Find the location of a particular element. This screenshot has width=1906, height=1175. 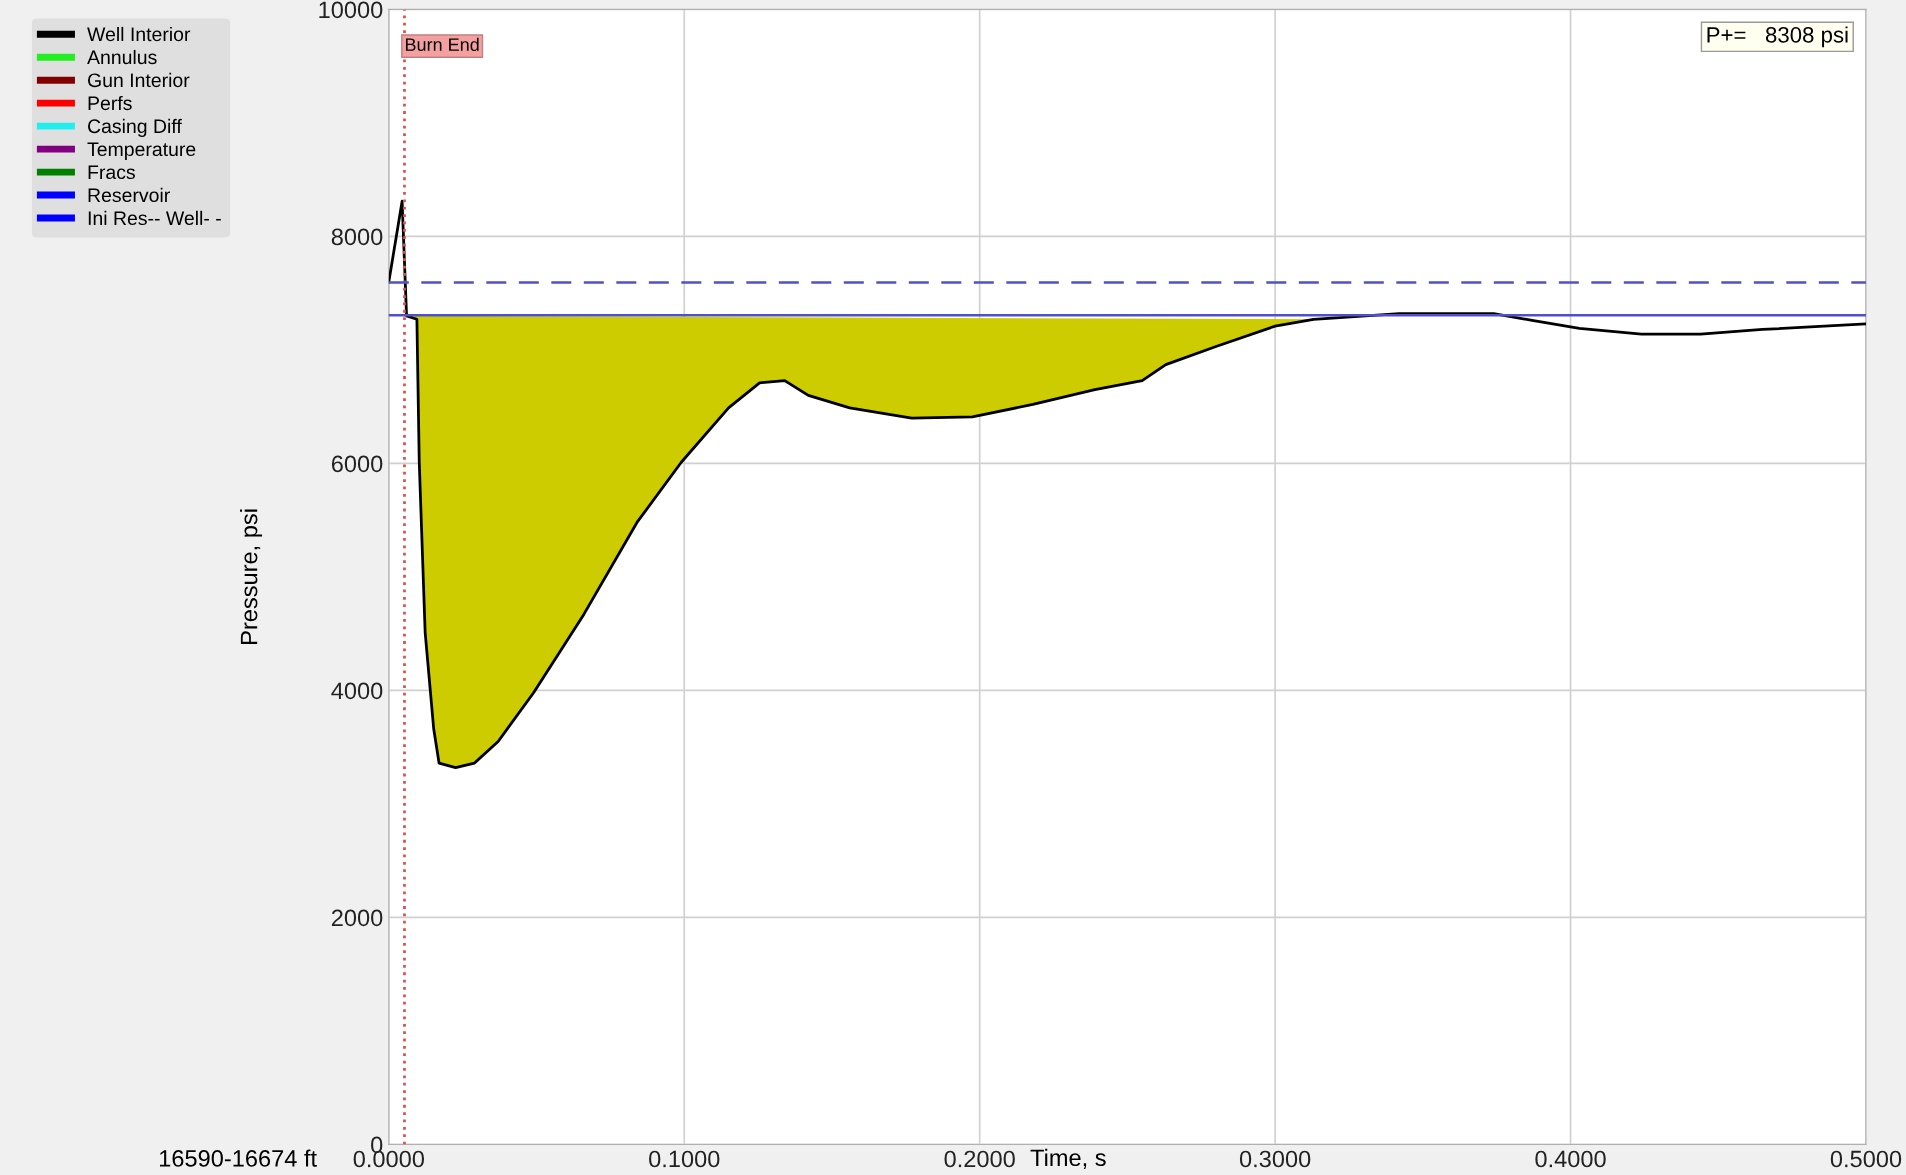

x-axis-title: Time, s is located at coordinates (1068, 1158).